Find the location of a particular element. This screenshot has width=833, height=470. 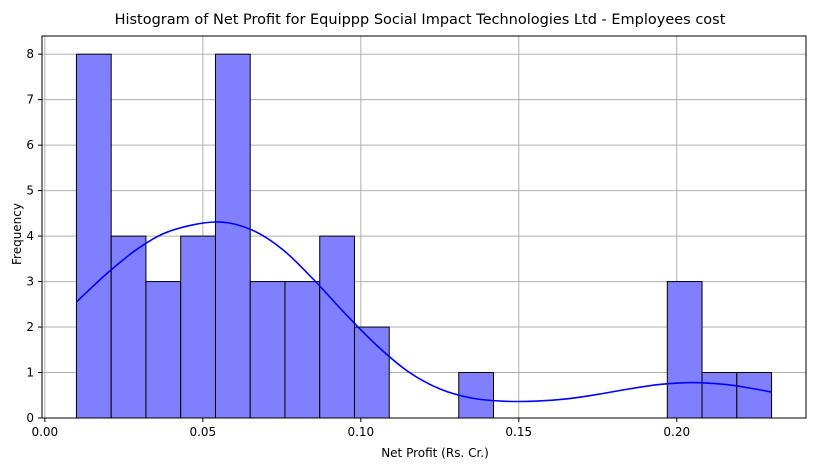

x-tick-label: 0.05 is located at coordinates (202, 432).